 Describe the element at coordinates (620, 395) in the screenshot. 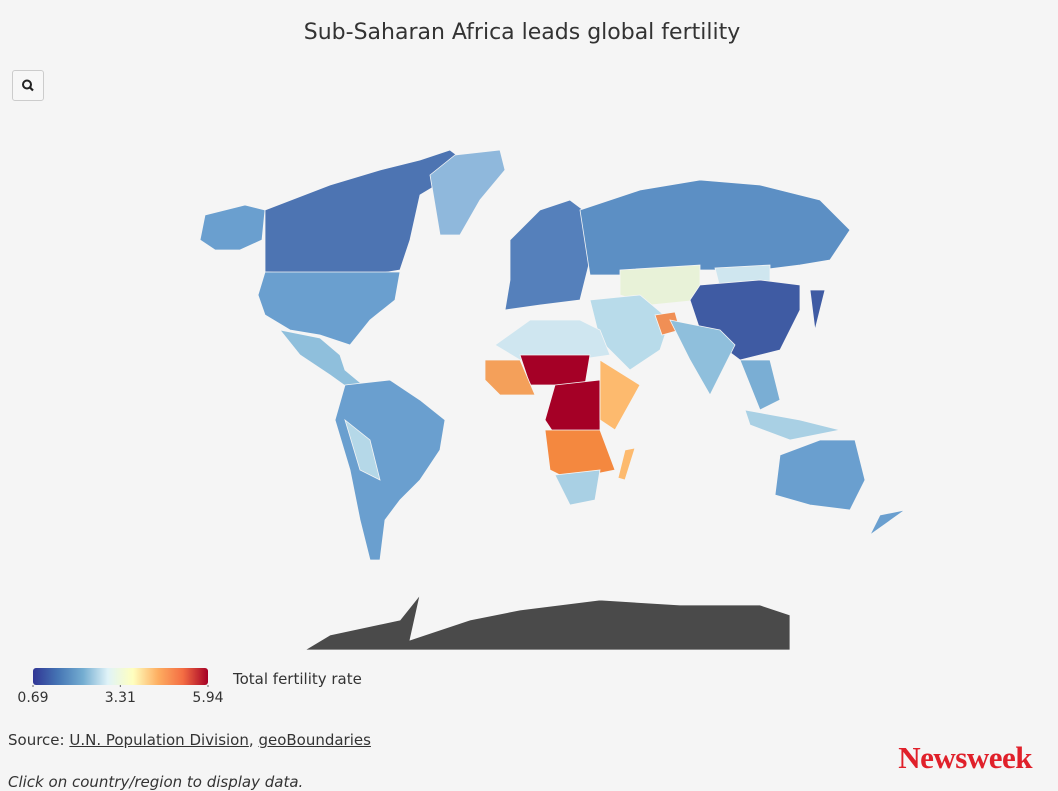

I see `horn-of-africa` at that location.